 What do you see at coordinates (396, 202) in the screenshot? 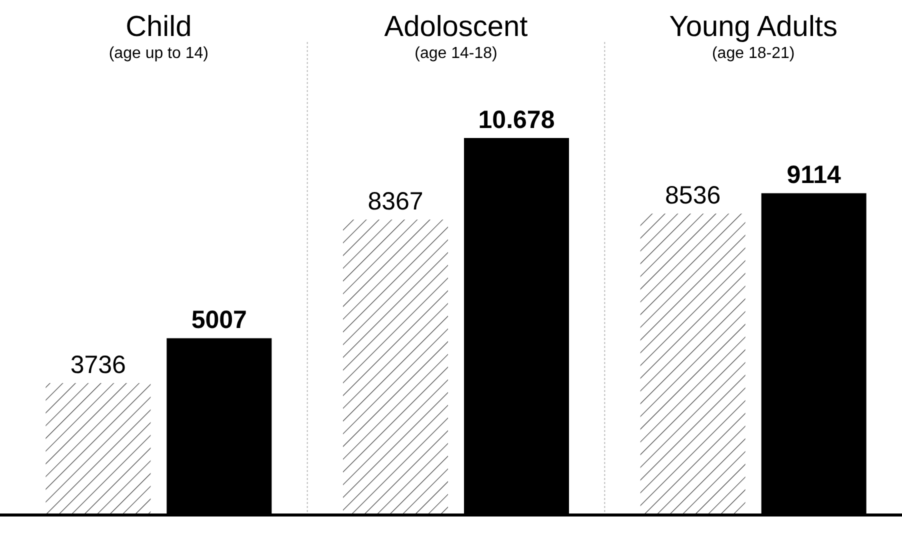
I see `data-label: 8367` at bounding box center [396, 202].